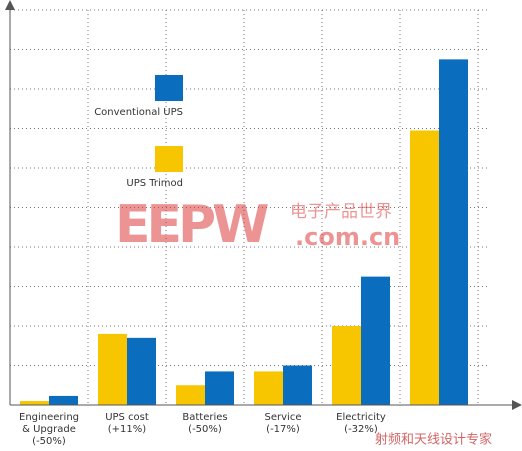 This screenshot has width=522, height=451. I want to click on x-tick-label: Batteries, so click(204, 417).